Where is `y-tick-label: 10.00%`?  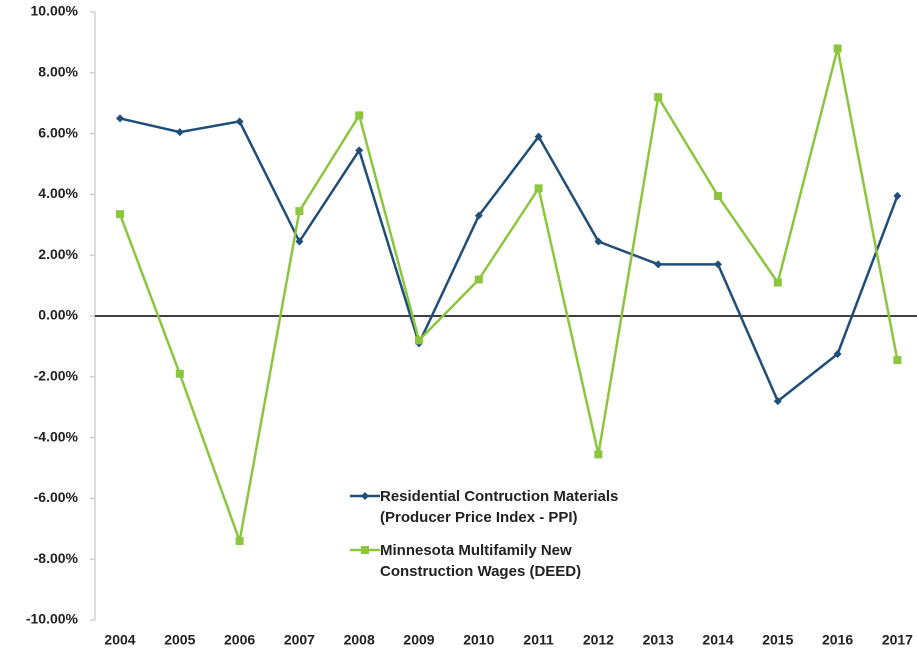
y-tick-label: 10.00% is located at coordinates (55, 11).